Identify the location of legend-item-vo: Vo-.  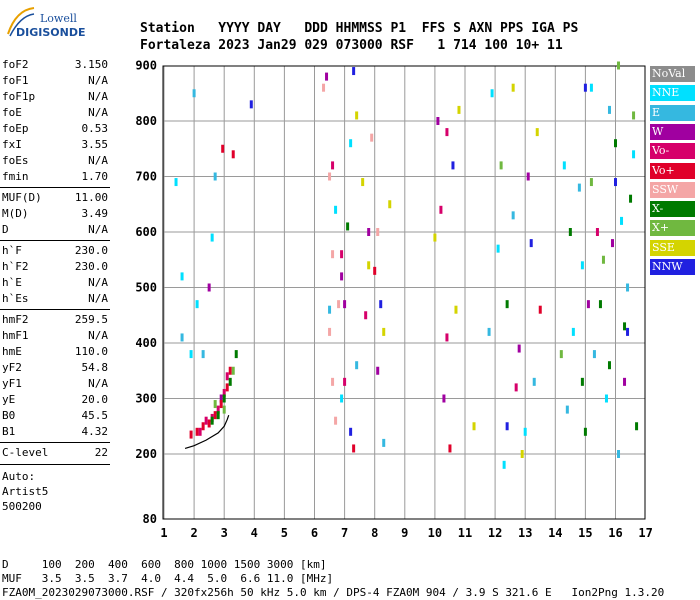
(672, 151).